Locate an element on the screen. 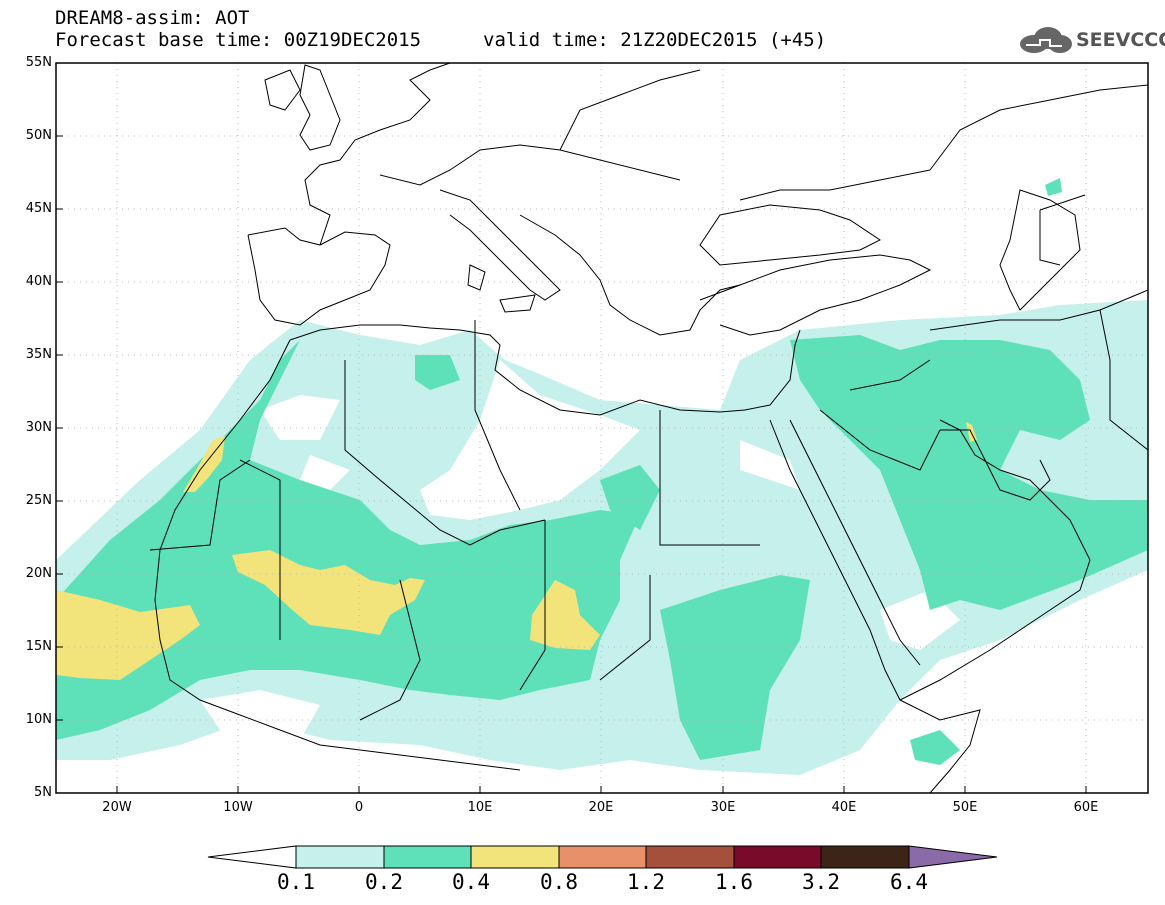 The height and width of the screenshot is (905, 1165). lat-label: 35N is located at coordinates (38, 354).